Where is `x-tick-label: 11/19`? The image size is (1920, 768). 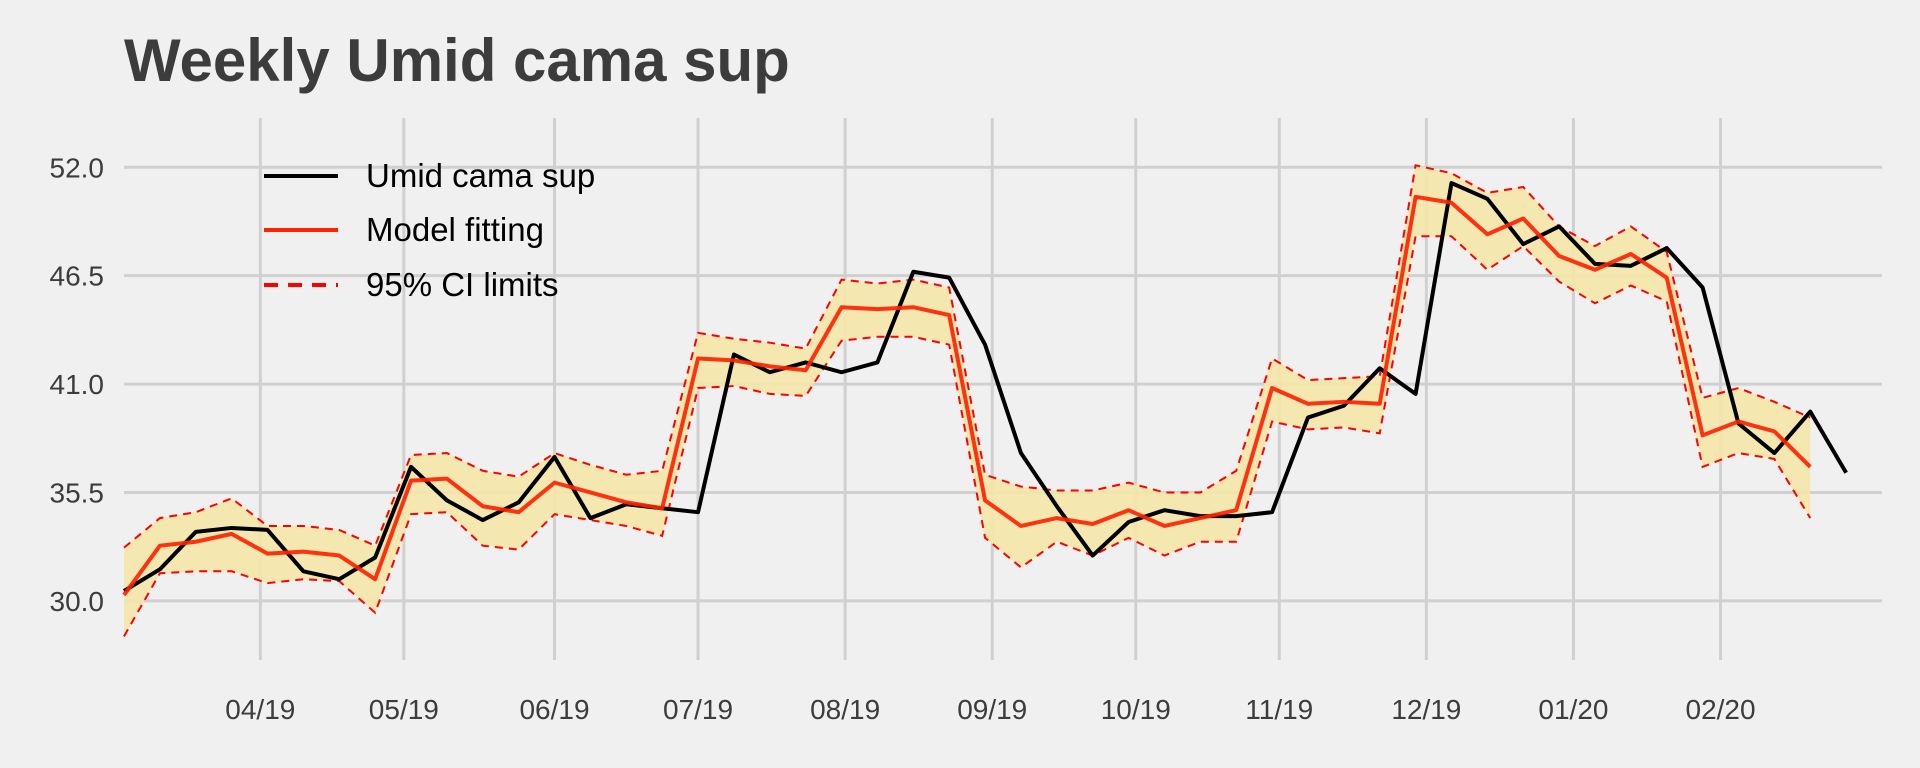
x-tick-label: 11/19 is located at coordinates (1279, 709).